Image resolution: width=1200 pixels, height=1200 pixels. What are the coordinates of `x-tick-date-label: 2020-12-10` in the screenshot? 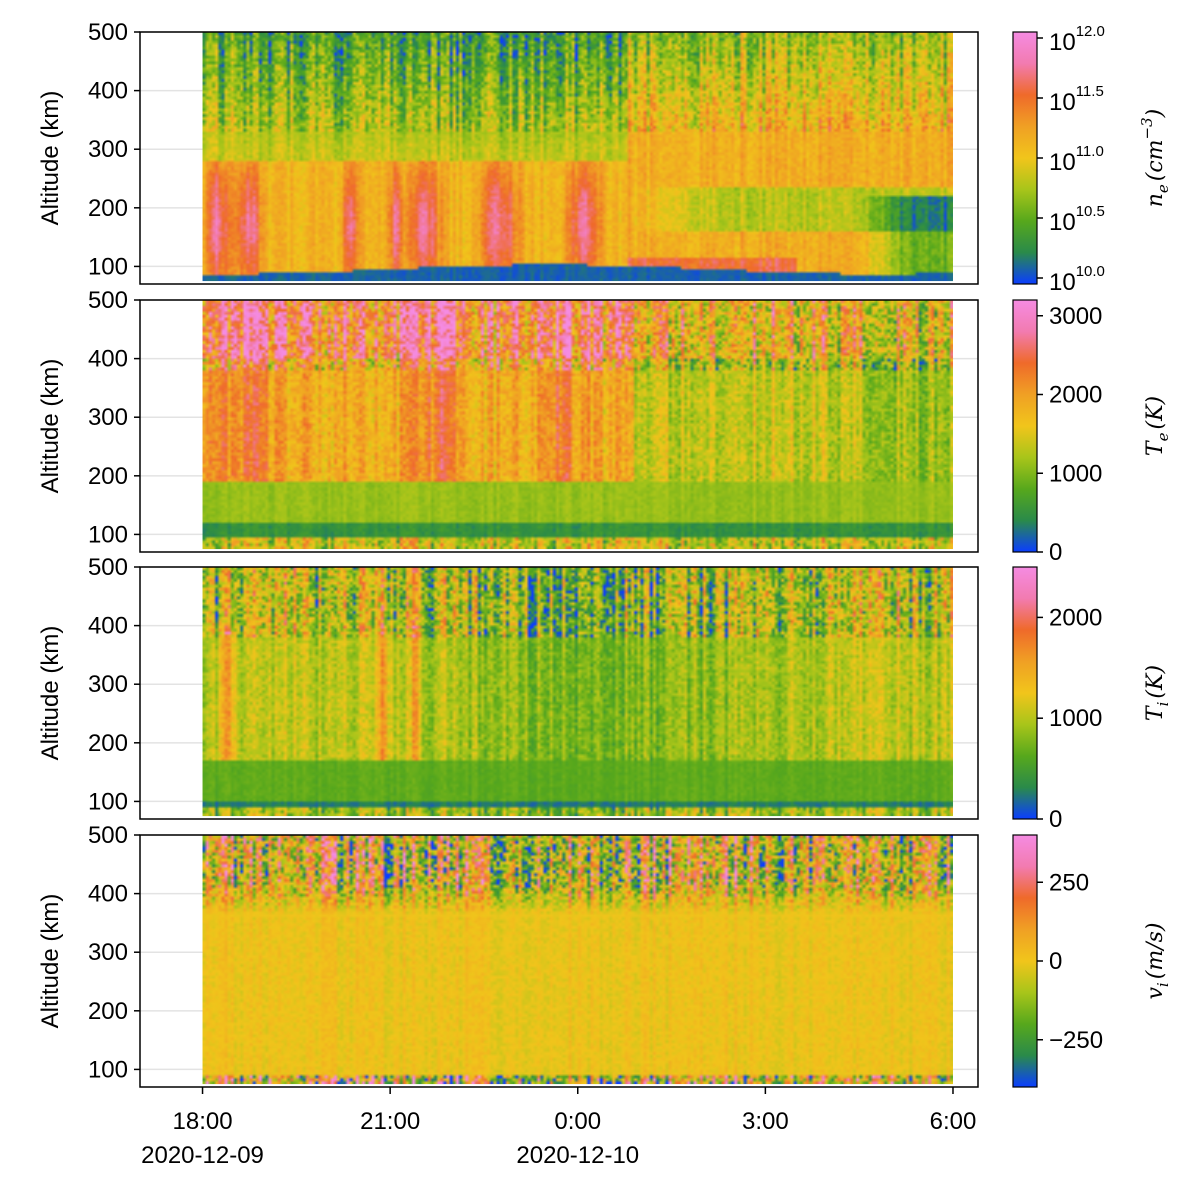 It's located at (577, 1155).